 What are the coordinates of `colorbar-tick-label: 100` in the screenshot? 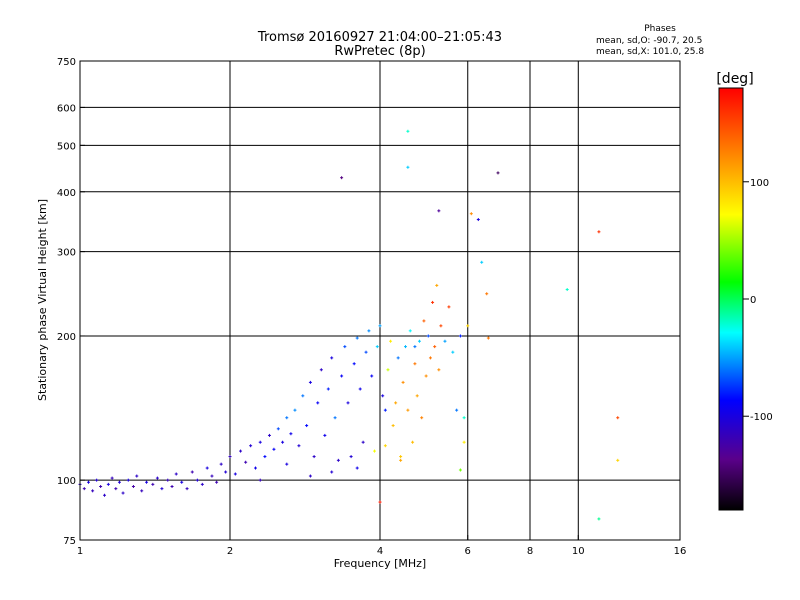 It's located at (759, 183).